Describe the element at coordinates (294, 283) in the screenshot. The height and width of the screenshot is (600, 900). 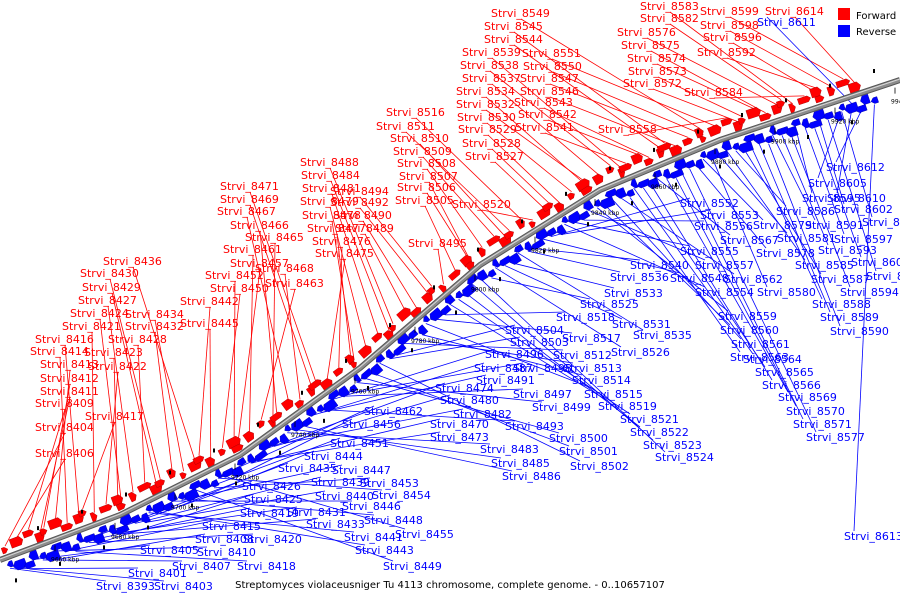
I see `forward-gene-label: Strvi_8463` at that location.